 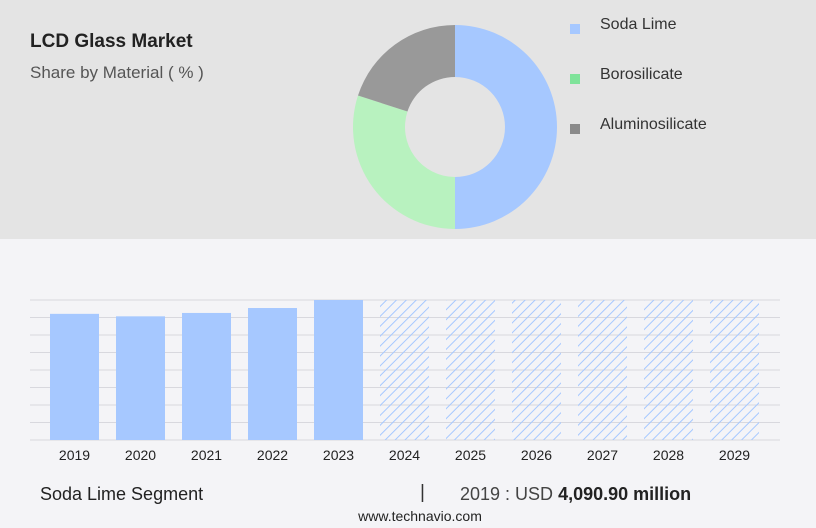 What do you see at coordinates (507, 494) in the screenshot?
I see `segment-year-label: 2019 : USD` at bounding box center [507, 494].